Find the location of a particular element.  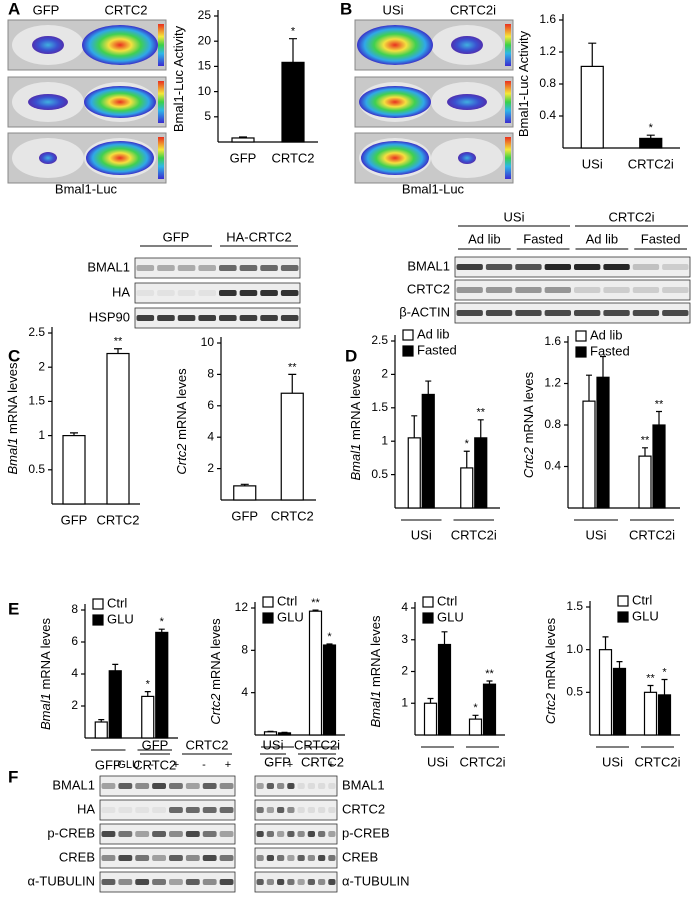

y-tick-label: 1.2 is located at coordinates (547, 51).